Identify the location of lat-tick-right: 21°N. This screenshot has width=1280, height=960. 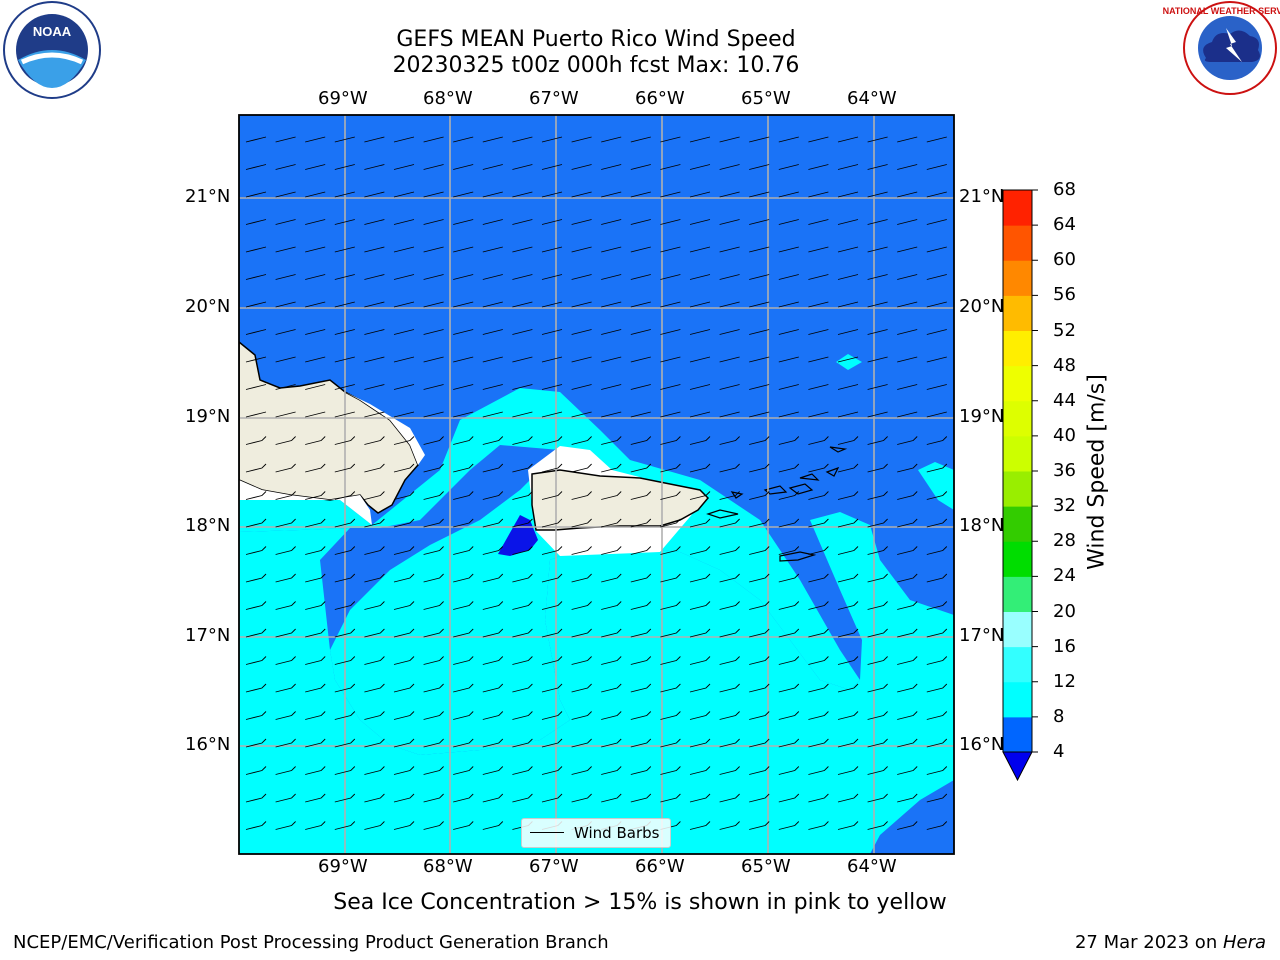
(982, 196).